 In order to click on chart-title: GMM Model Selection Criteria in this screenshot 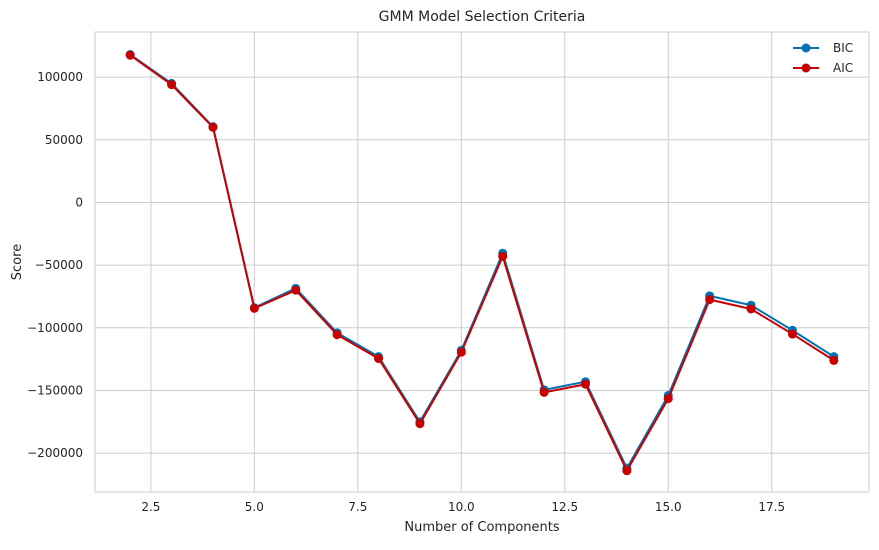, I will do `click(482, 17)`.